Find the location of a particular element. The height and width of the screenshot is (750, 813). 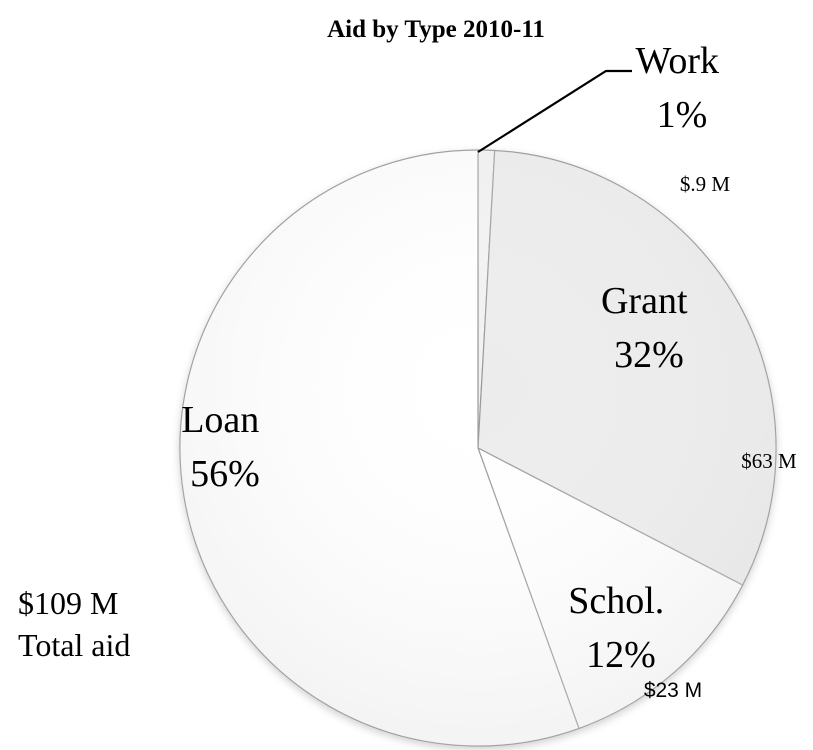

slice-amount-grant: $63 M is located at coordinates (769, 461).